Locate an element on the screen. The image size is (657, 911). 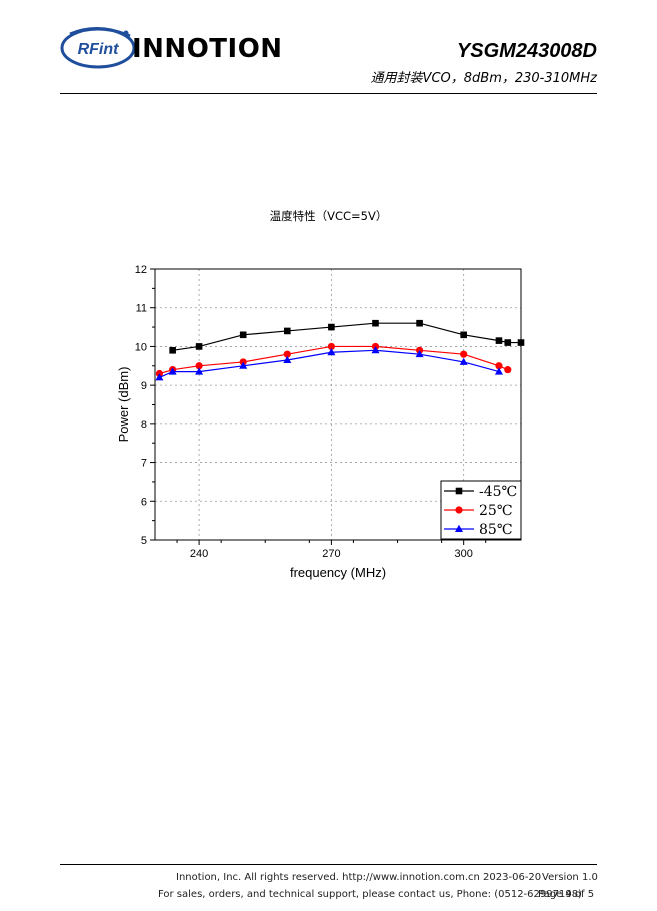
company-name: INNOTION is located at coordinates (207, 49).